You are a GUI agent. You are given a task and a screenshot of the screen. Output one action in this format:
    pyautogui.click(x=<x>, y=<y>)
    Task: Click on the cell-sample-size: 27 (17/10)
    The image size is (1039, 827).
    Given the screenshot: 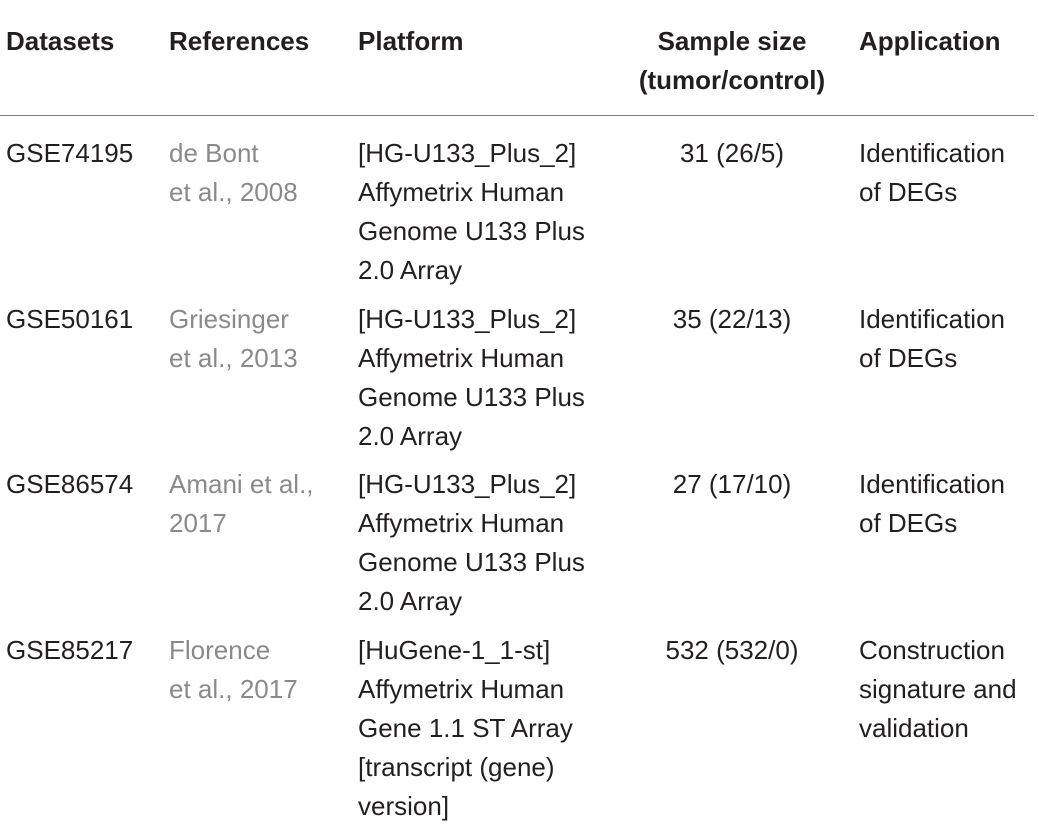 What is the action you would take?
    pyautogui.click(x=732, y=484)
    